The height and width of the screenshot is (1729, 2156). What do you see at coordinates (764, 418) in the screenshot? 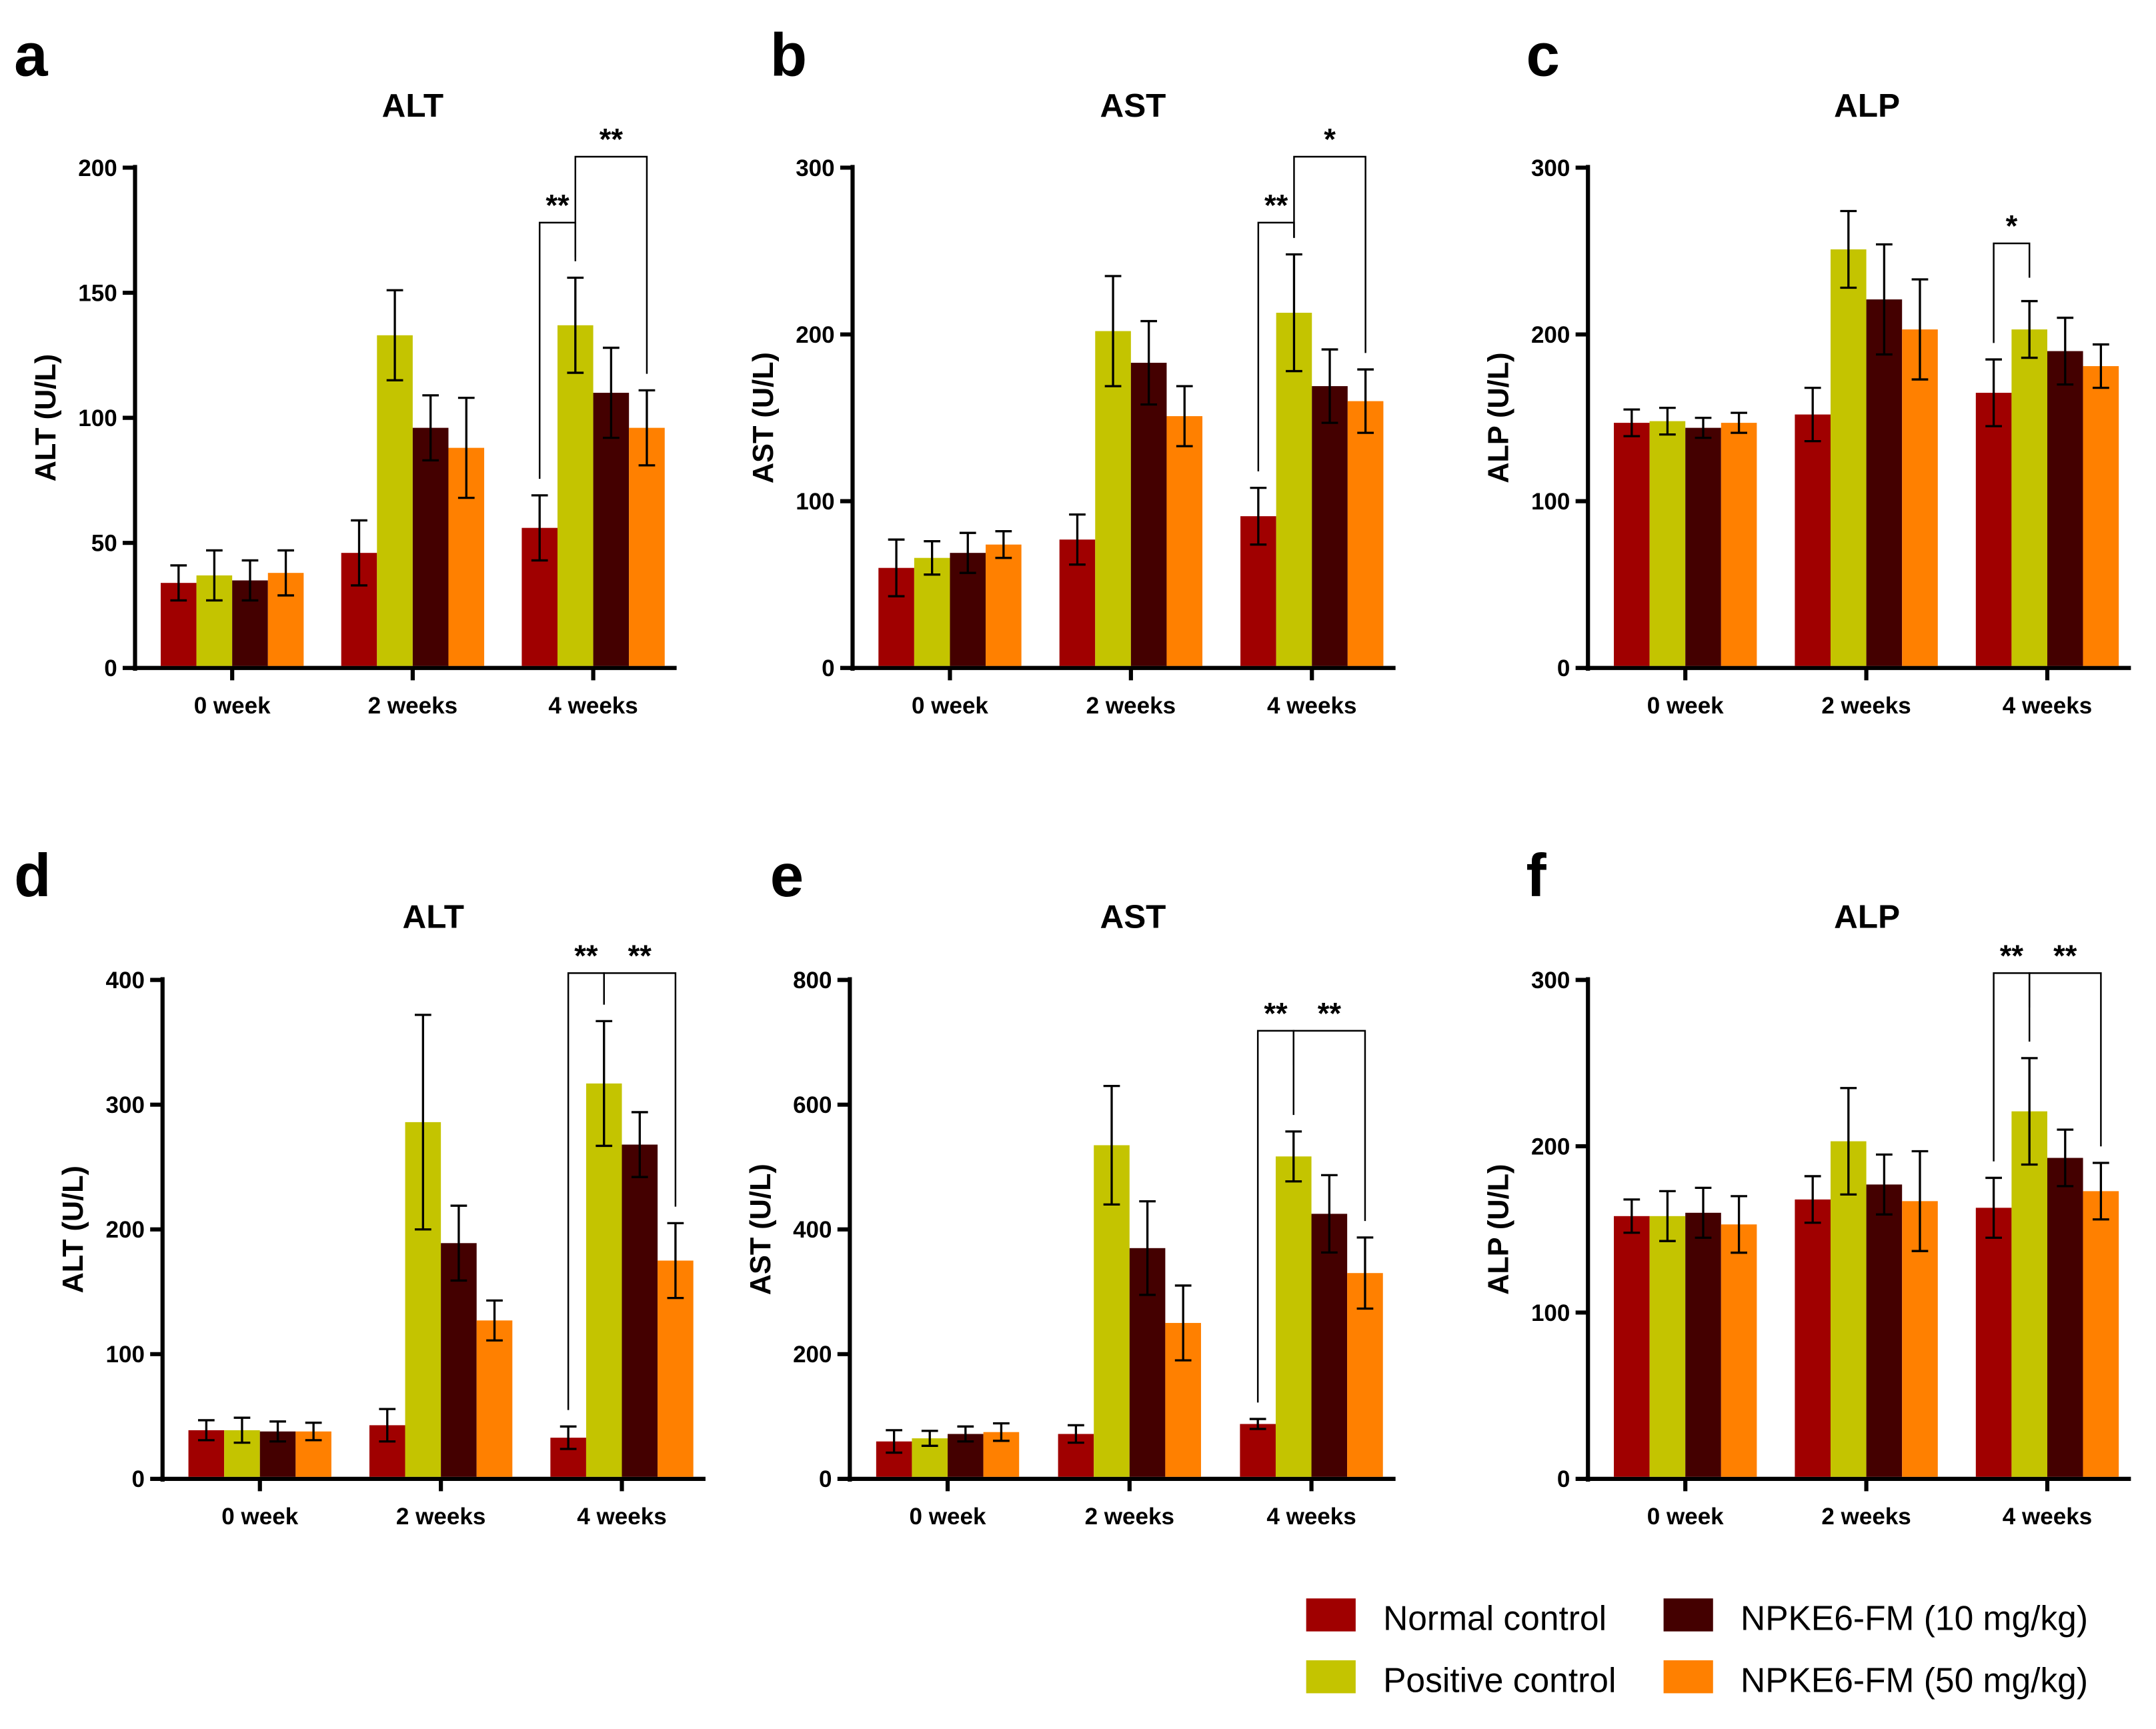
I see `y-axis-label: AST (U/L)` at bounding box center [764, 418].